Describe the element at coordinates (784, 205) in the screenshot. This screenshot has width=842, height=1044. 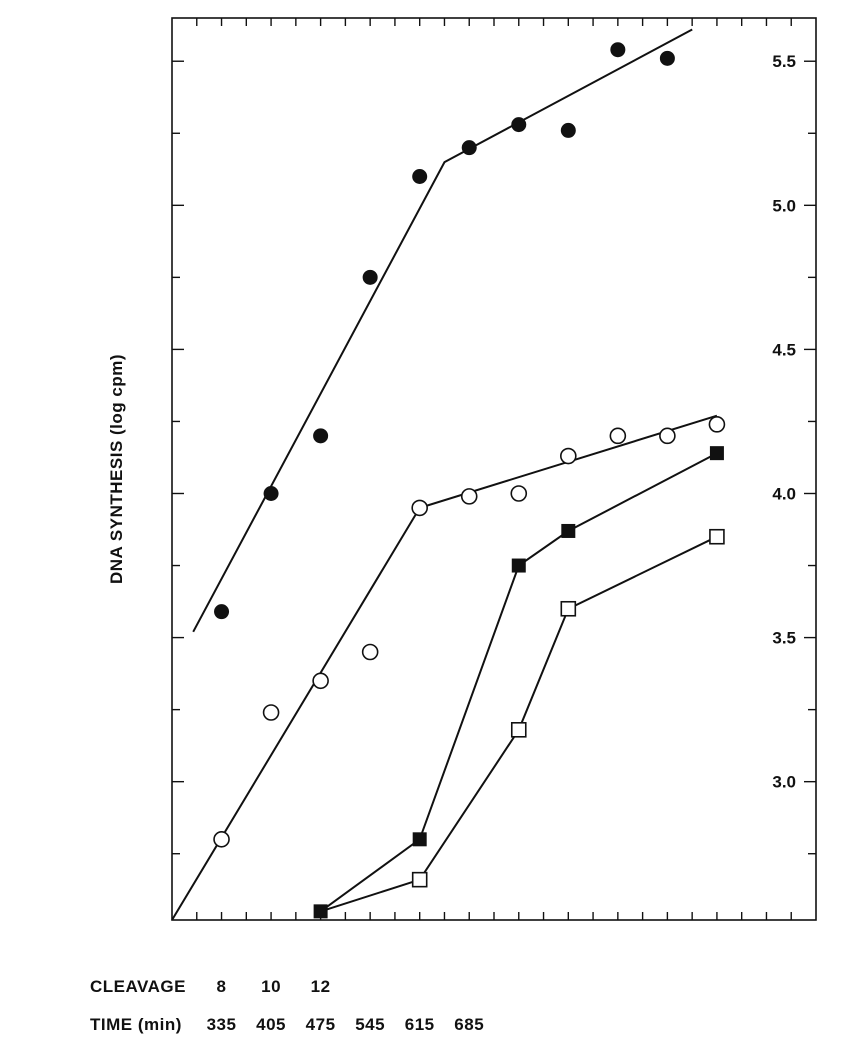
I see `y-tick-label: 5.0` at that location.